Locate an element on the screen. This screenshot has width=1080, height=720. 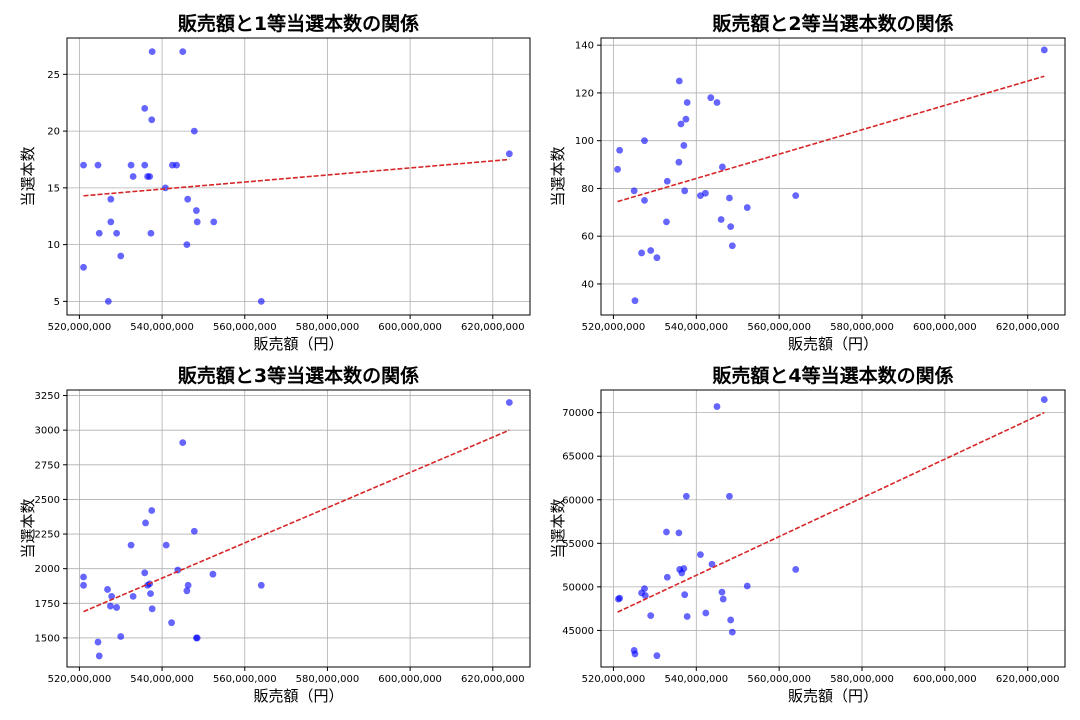
y-tick-label: 50000 is located at coordinates (578, 587).